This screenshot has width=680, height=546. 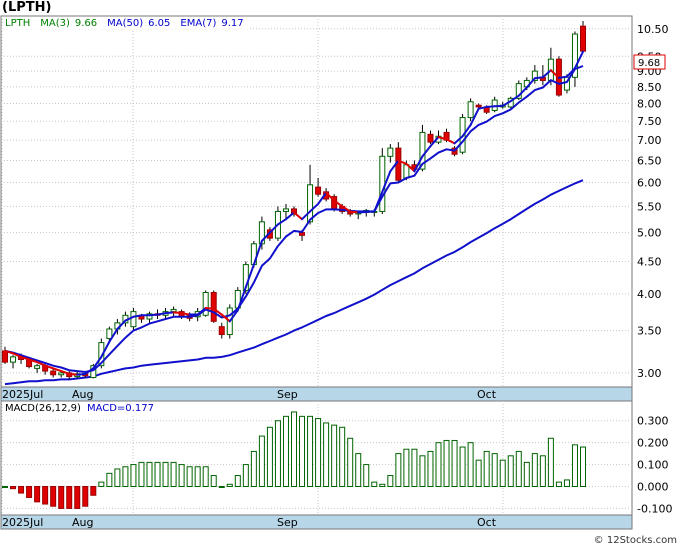 I want to click on price-tick-label: 6.50, so click(x=649, y=161).